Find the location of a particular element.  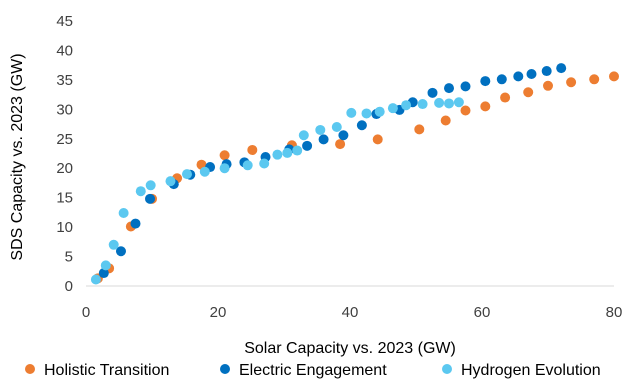

y-tick-label: 0 is located at coordinates (69, 286).